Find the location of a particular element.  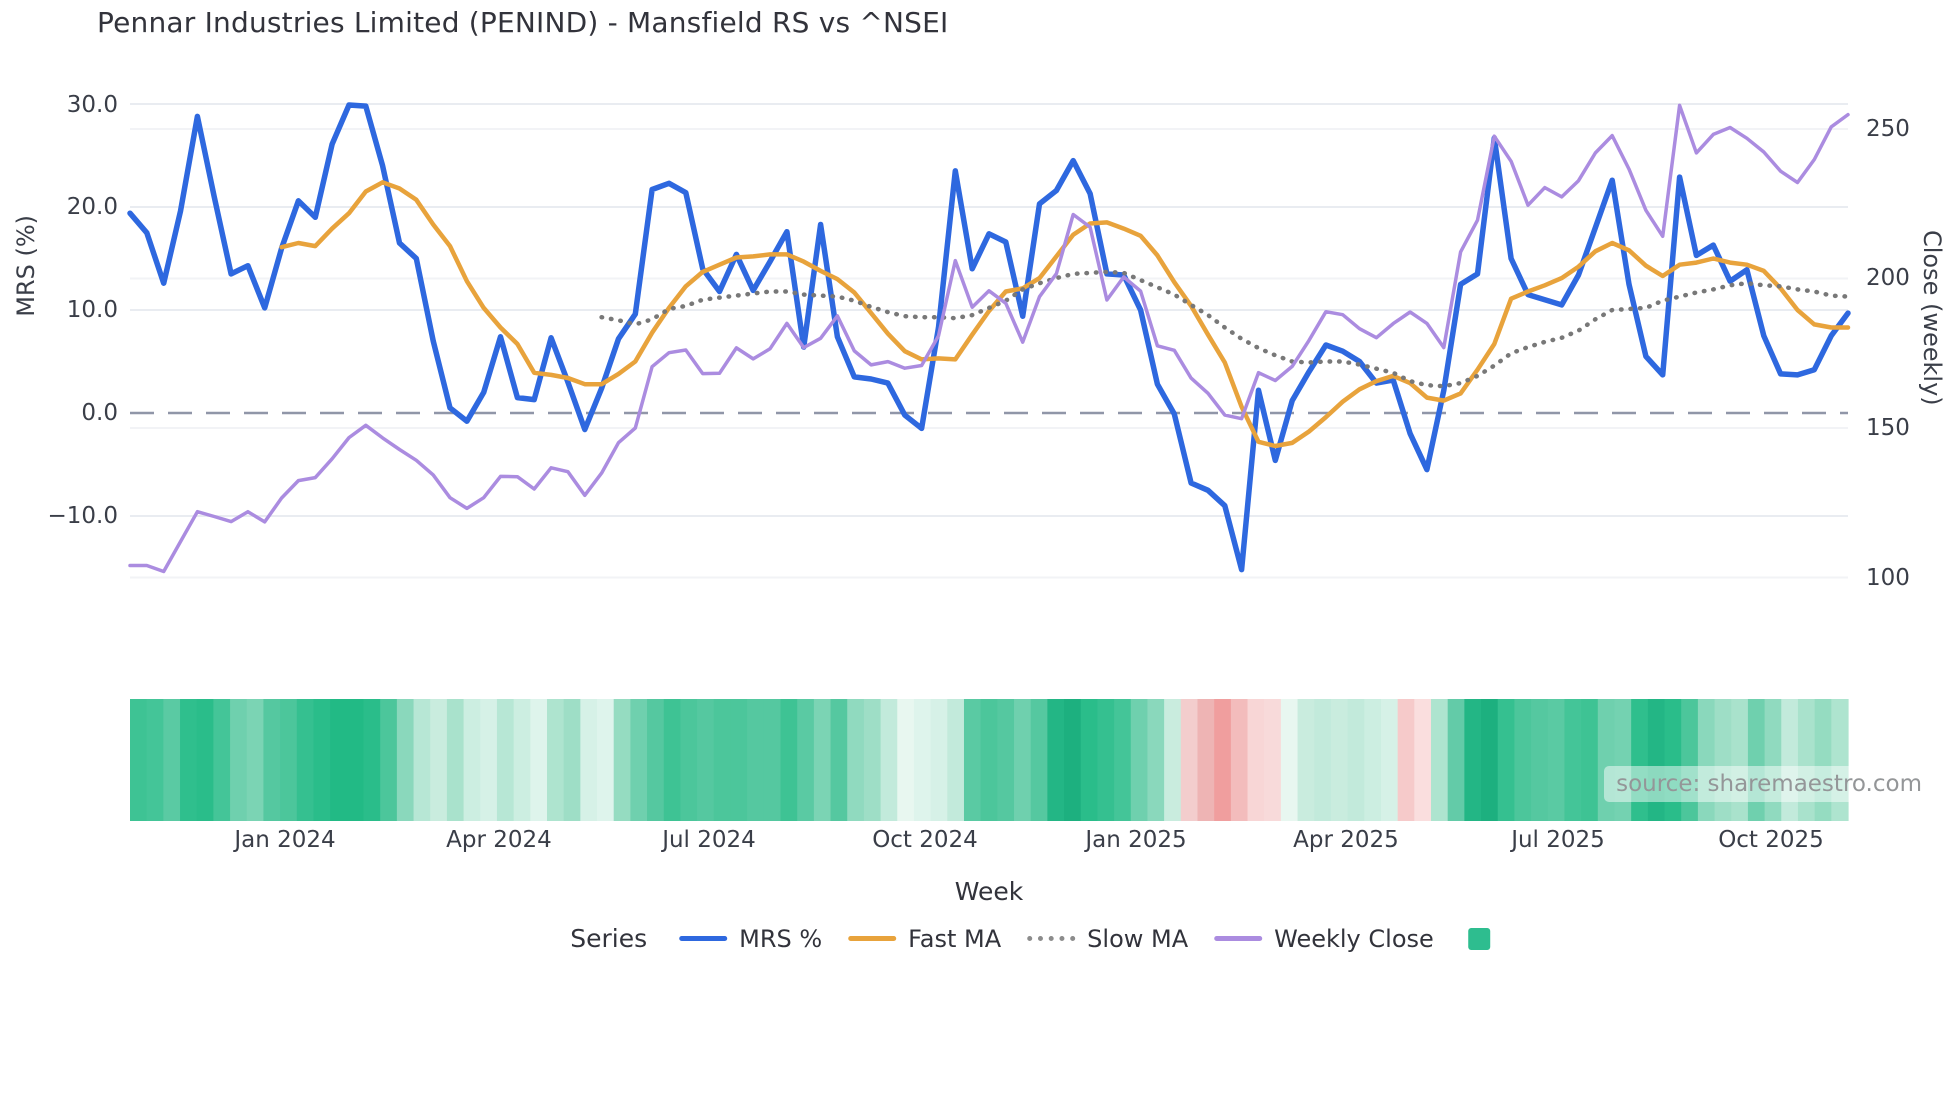

legend-item-fast-ma: Fast MA is located at coordinates (924, 939).